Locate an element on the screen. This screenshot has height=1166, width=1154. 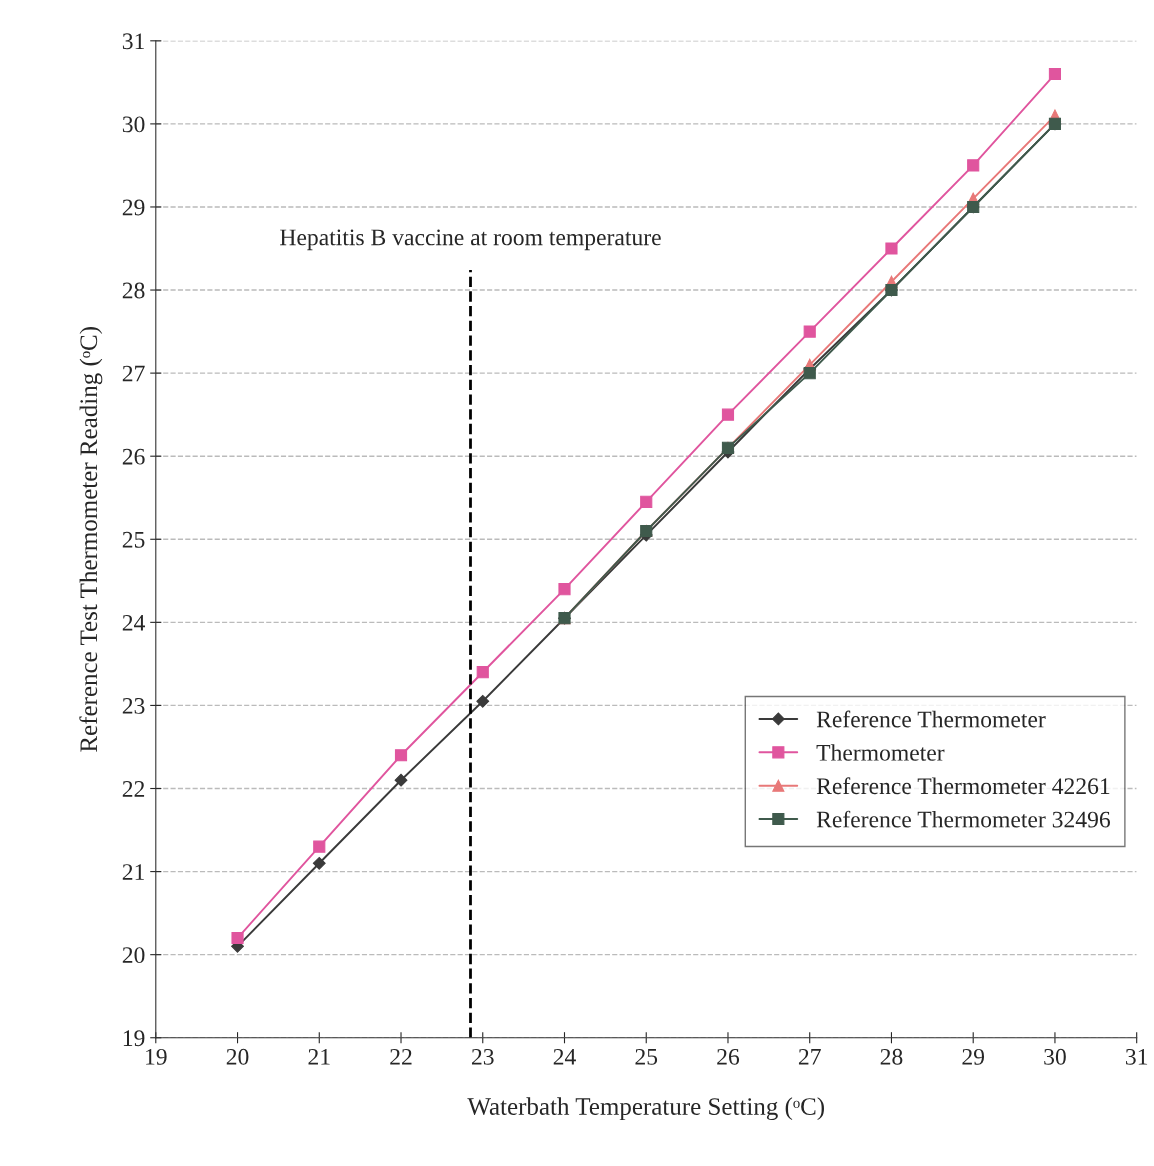
y-tick-label: 20 is located at coordinates (133, 955).